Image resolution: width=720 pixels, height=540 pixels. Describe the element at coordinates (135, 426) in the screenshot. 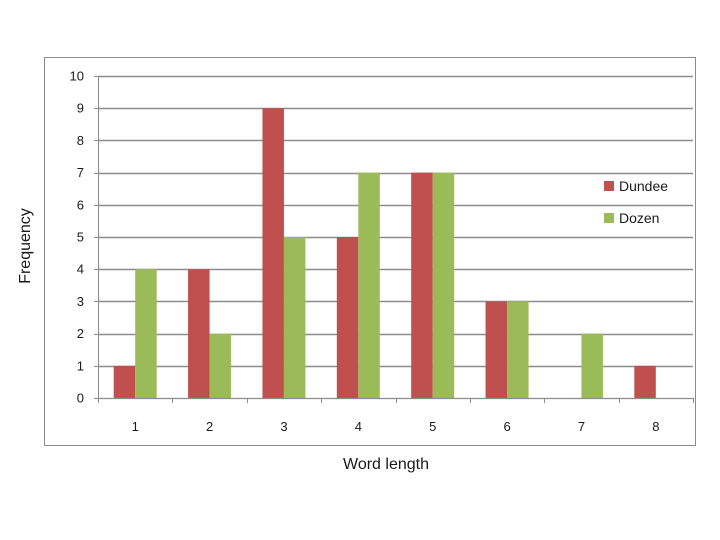

I see `x-tick-label: 1` at that location.